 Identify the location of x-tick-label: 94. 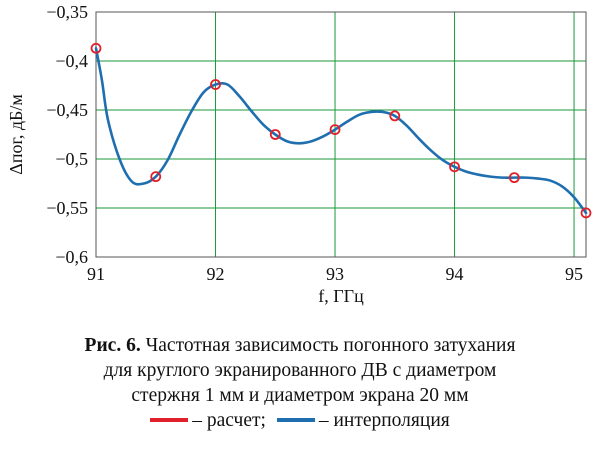
(455, 274).